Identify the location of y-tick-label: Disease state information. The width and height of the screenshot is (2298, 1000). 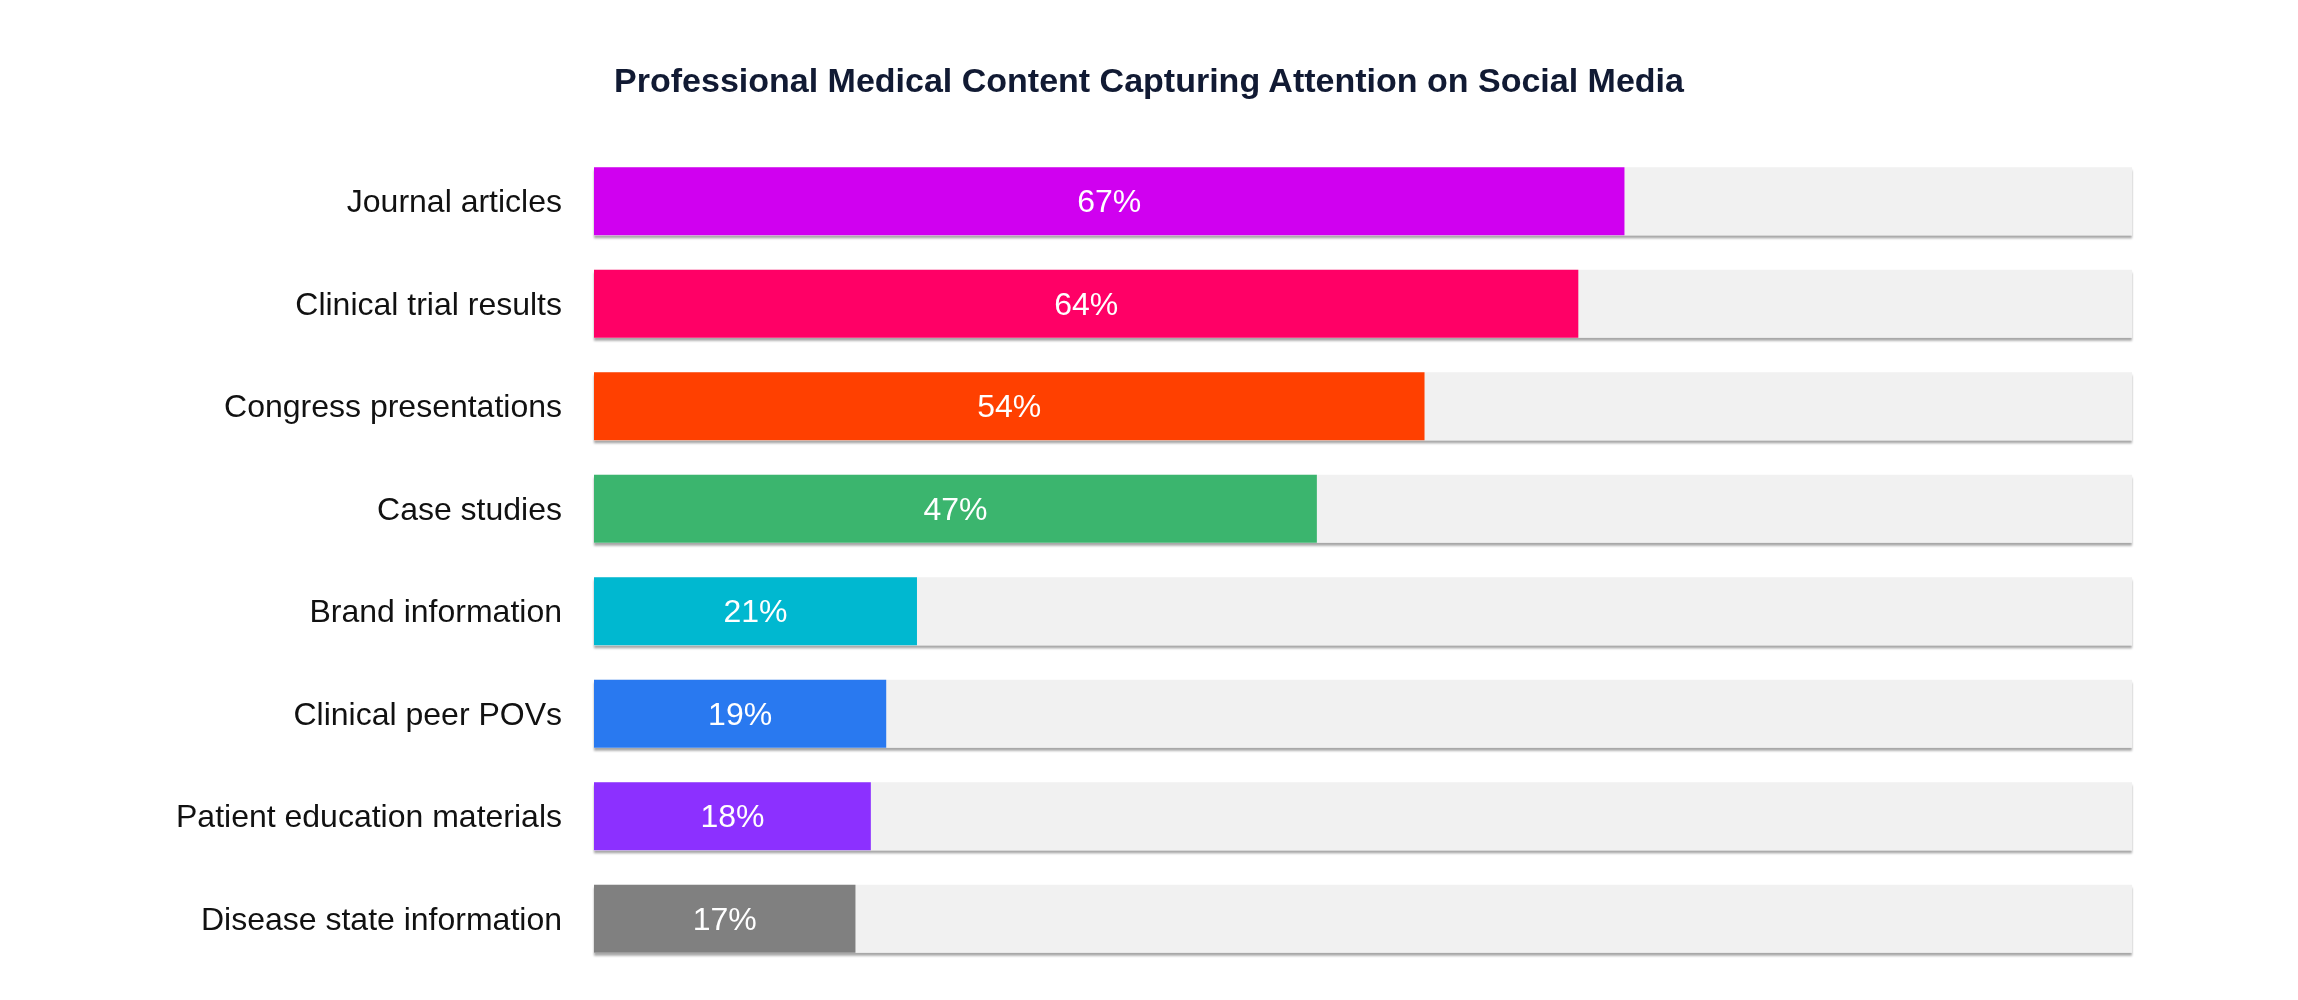
(381, 918).